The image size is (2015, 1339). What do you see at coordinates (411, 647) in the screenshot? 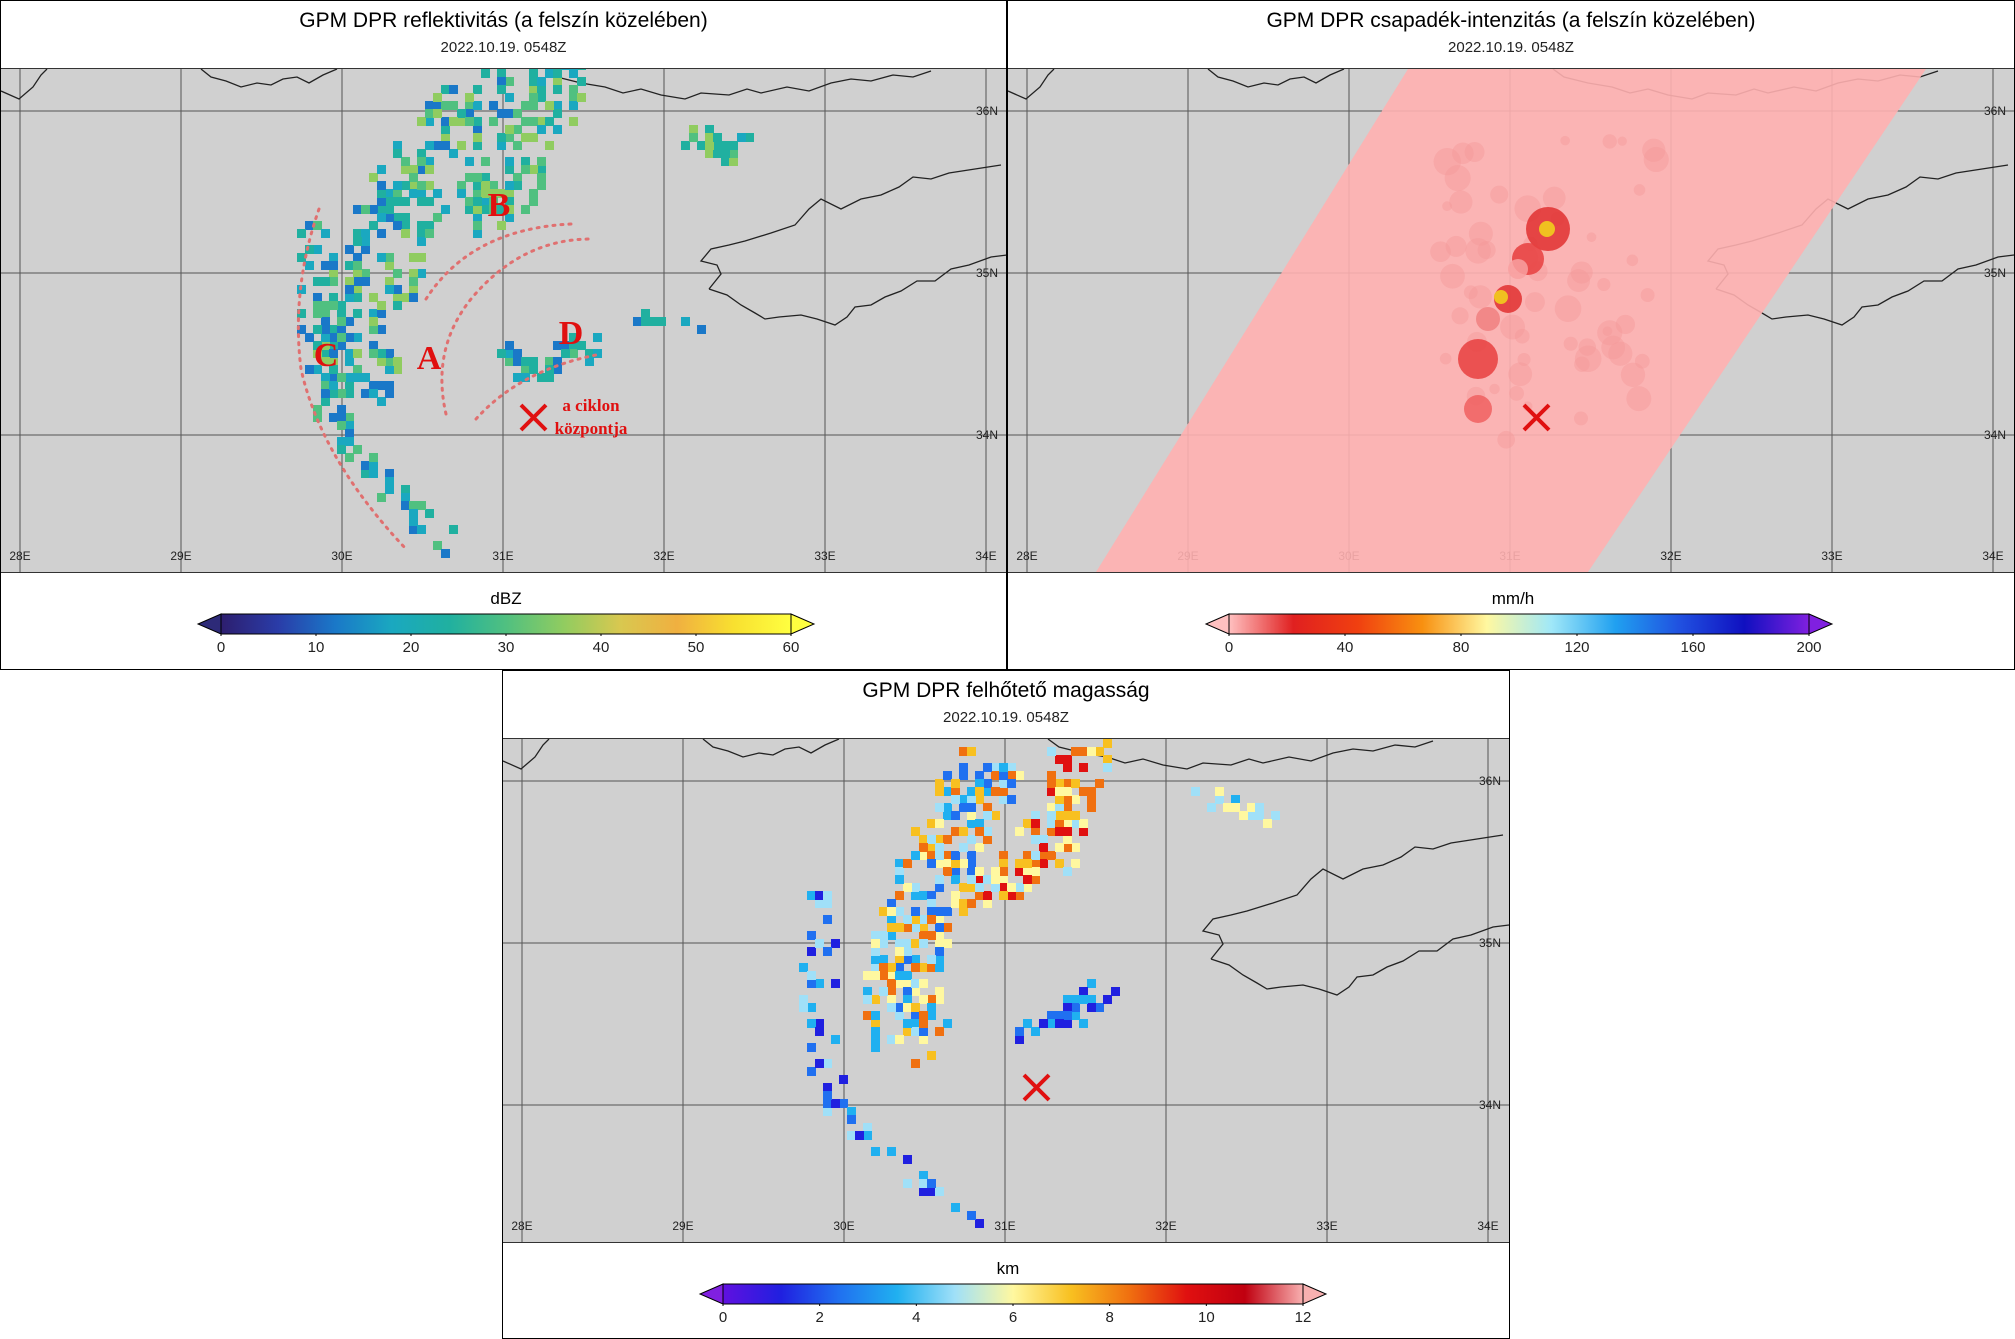
I see `colorbar-tick-label: 20` at bounding box center [411, 647].